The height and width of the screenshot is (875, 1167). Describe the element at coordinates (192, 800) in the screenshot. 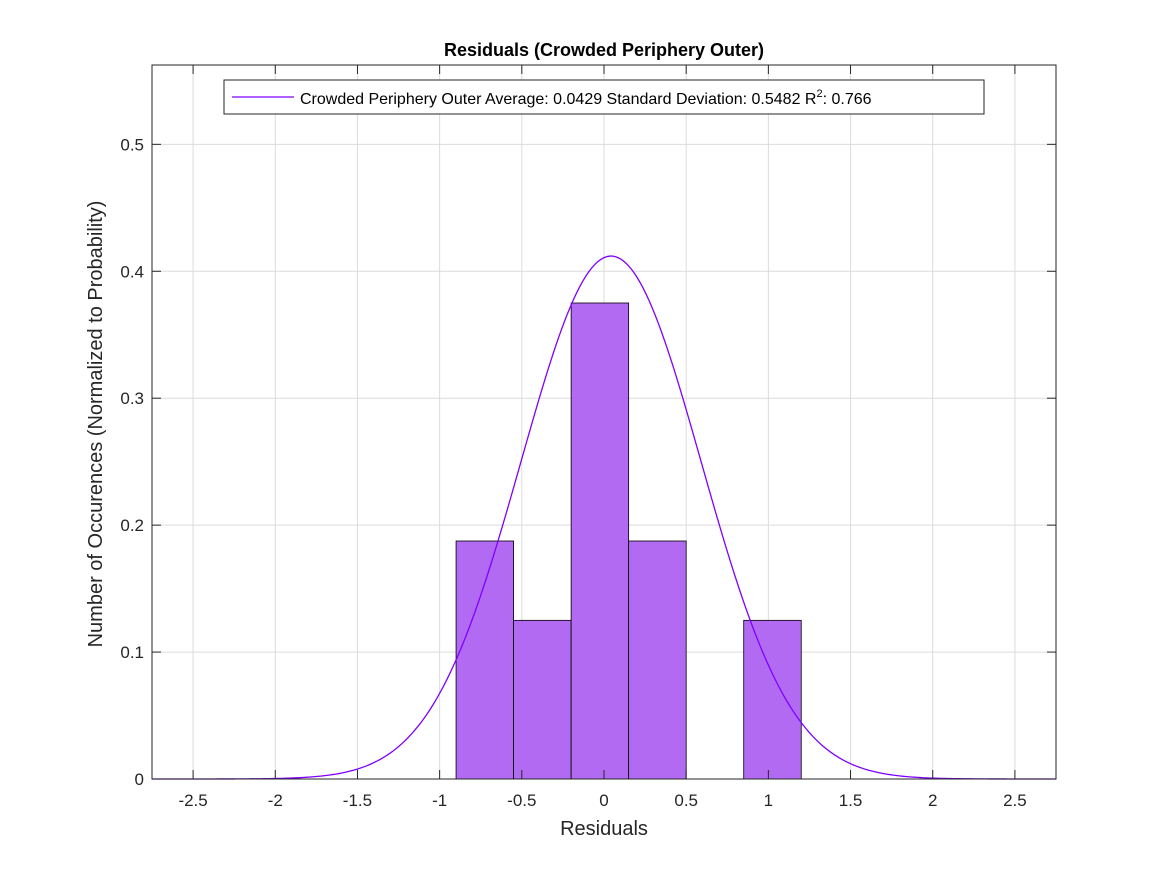

I see `x-tick-label: -2.5` at that location.